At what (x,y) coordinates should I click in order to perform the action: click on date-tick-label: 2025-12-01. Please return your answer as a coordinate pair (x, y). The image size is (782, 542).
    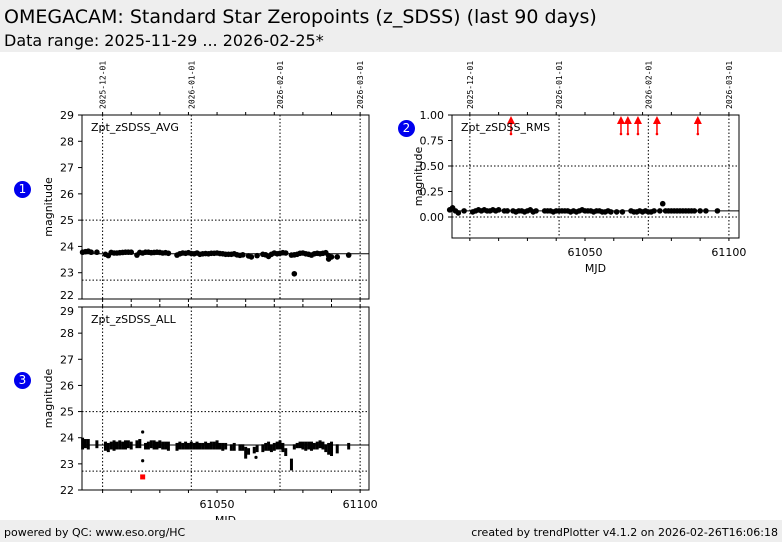
    Looking at the image, I should click on (470, 85).